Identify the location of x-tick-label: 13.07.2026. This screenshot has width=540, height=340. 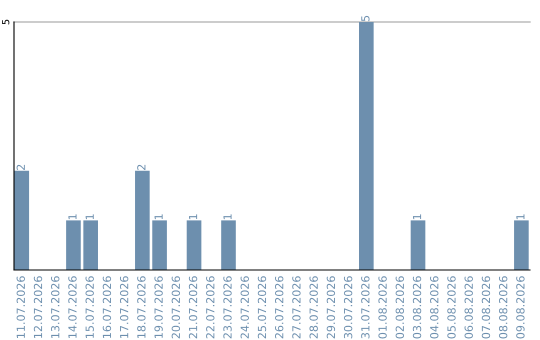
(55, 307).